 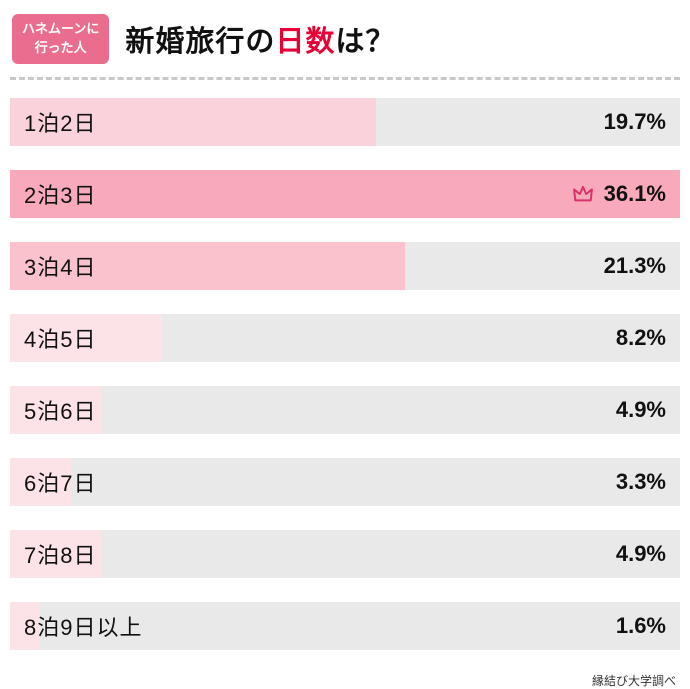 I want to click on bar-row-7nights8days: 7泊8日 4.9%, so click(x=345, y=553).